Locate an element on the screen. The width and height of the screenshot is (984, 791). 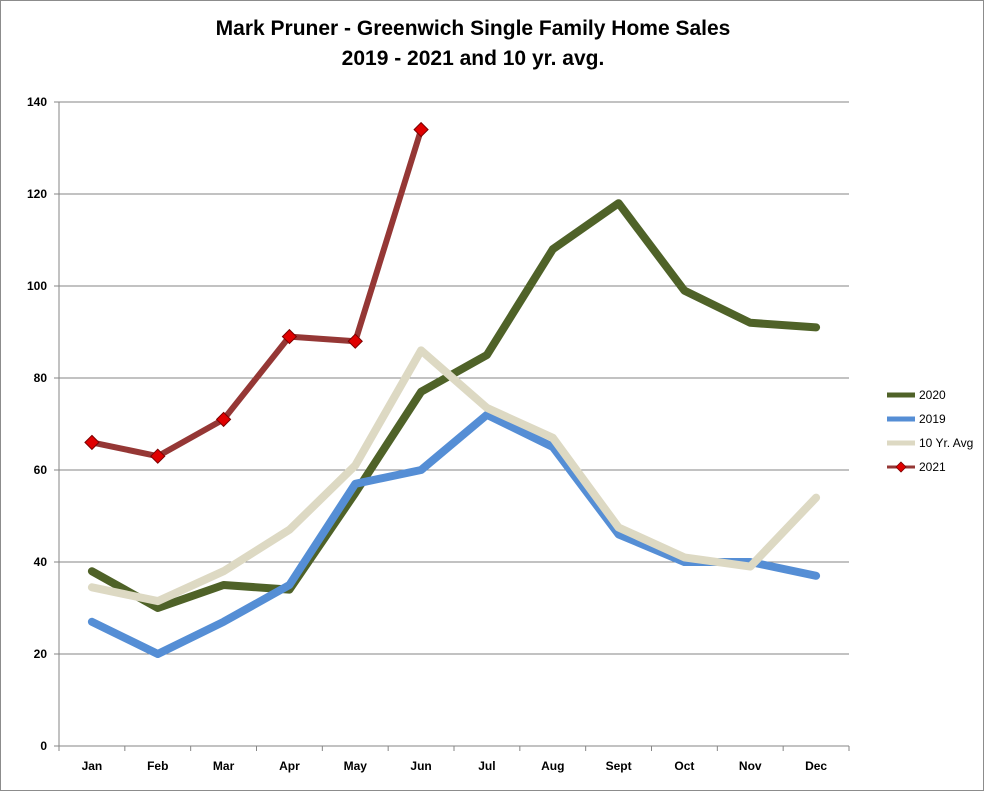
x-tick-label: Jan is located at coordinates (92, 766).